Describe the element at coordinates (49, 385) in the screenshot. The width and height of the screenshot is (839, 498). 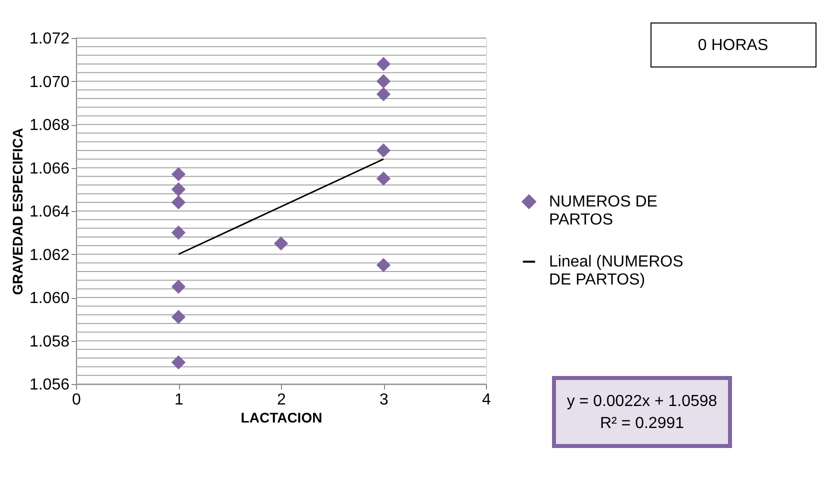
I see `y-tick-label: 1.056` at that location.